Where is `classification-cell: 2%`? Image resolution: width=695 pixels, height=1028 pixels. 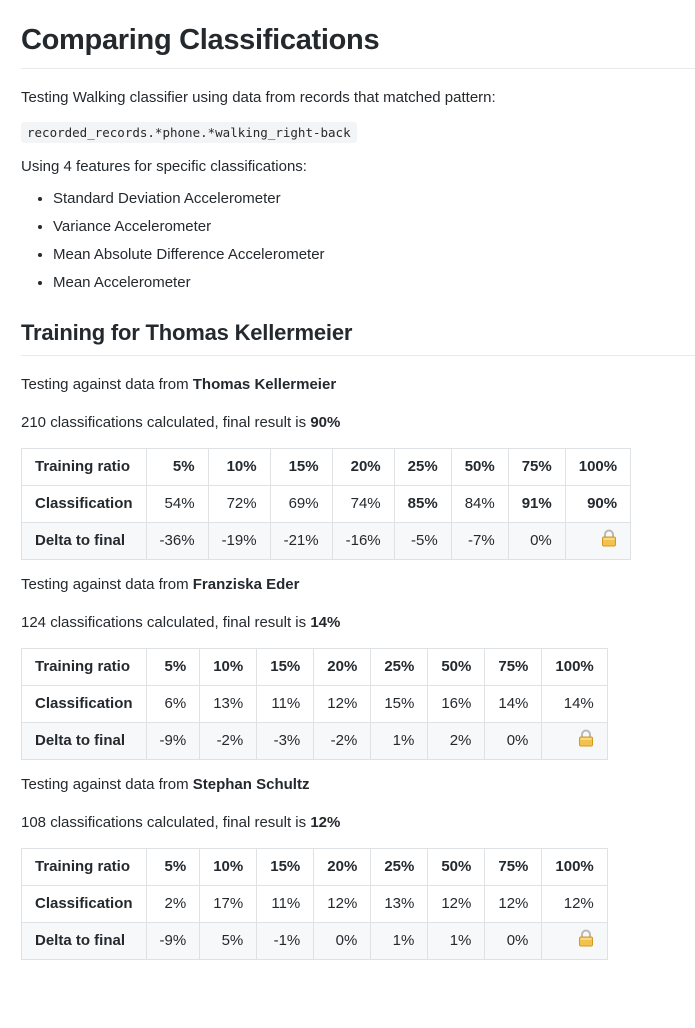
classification-cell: 2% is located at coordinates (173, 904).